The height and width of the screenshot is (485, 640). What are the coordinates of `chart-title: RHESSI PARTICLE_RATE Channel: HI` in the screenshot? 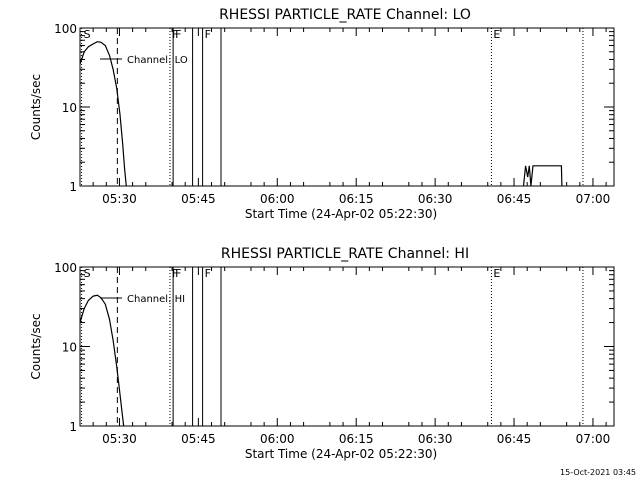 It's located at (345, 254).